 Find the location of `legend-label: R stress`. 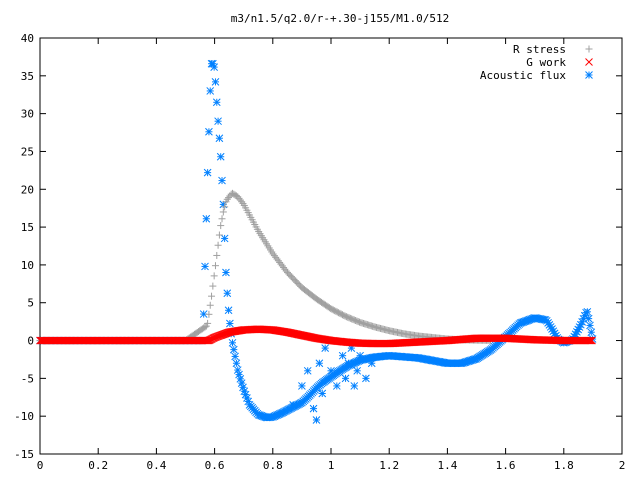

legend-label: R stress is located at coordinates (539, 49).